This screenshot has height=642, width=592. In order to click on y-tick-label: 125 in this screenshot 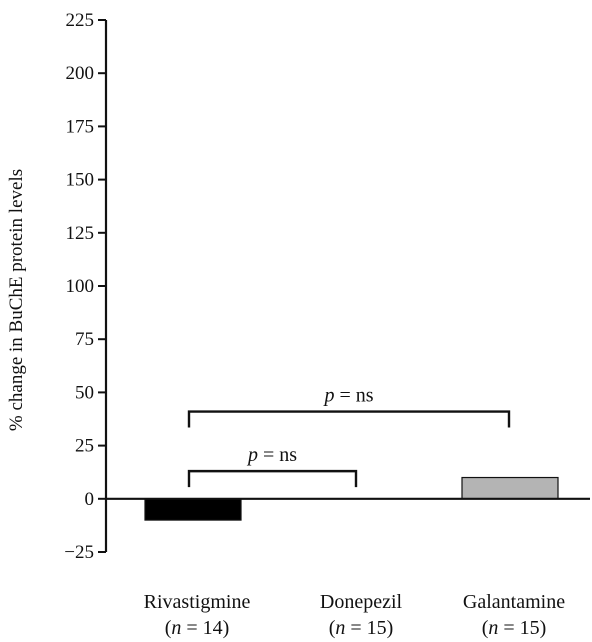, I will do `click(80, 233)`.